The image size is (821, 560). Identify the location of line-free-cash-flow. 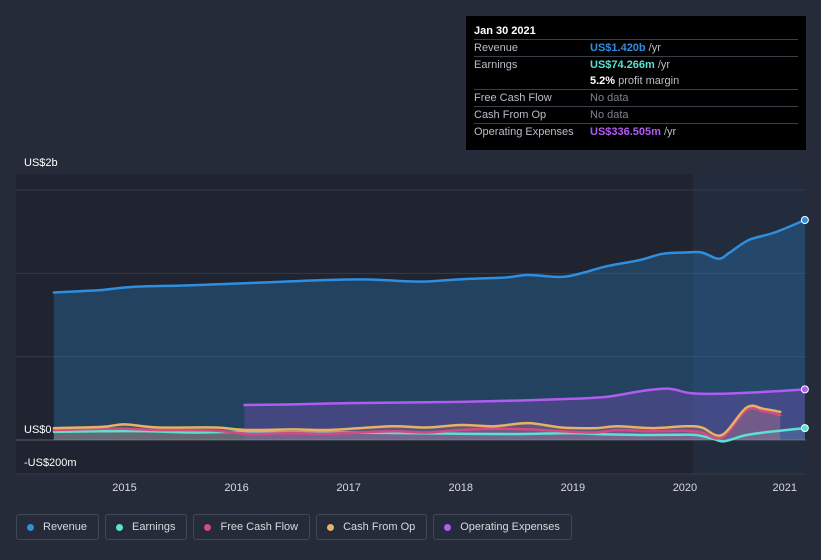
(417, 423).